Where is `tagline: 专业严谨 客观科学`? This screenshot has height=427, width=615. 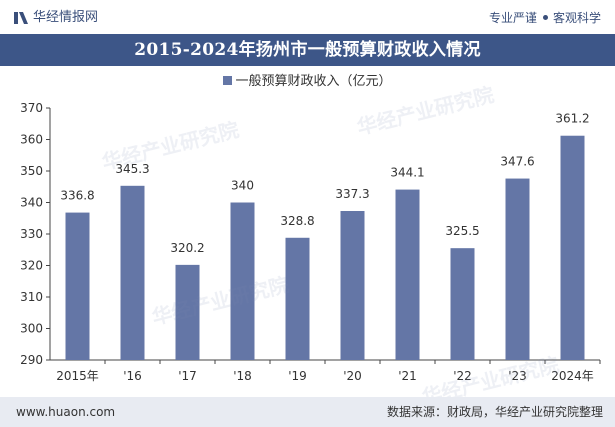
tagline: 专业严谨 客观科学 is located at coordinates (545, 18).